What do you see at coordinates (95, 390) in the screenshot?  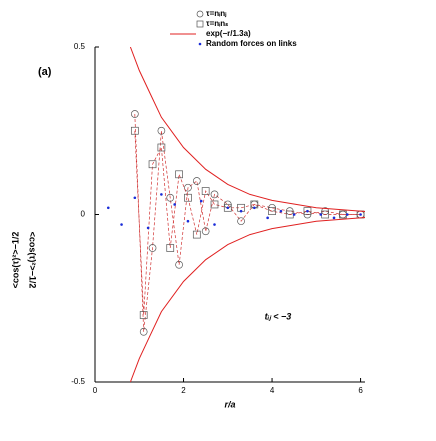 I see `x-tick-label: 0` at bounding box center [95, 390].